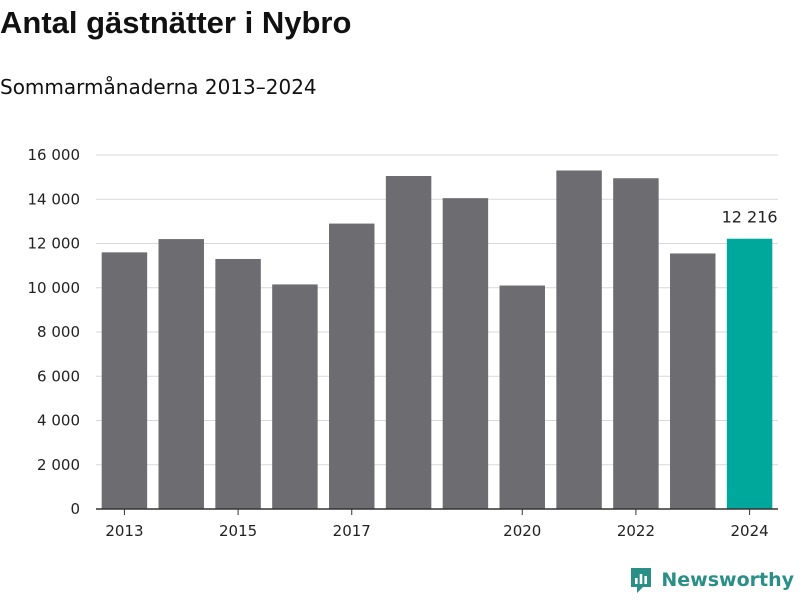 Image resolution: width=800 pixels, height=600 pixels. I want to click on x-tick-label: 2024, so click(749, 531).